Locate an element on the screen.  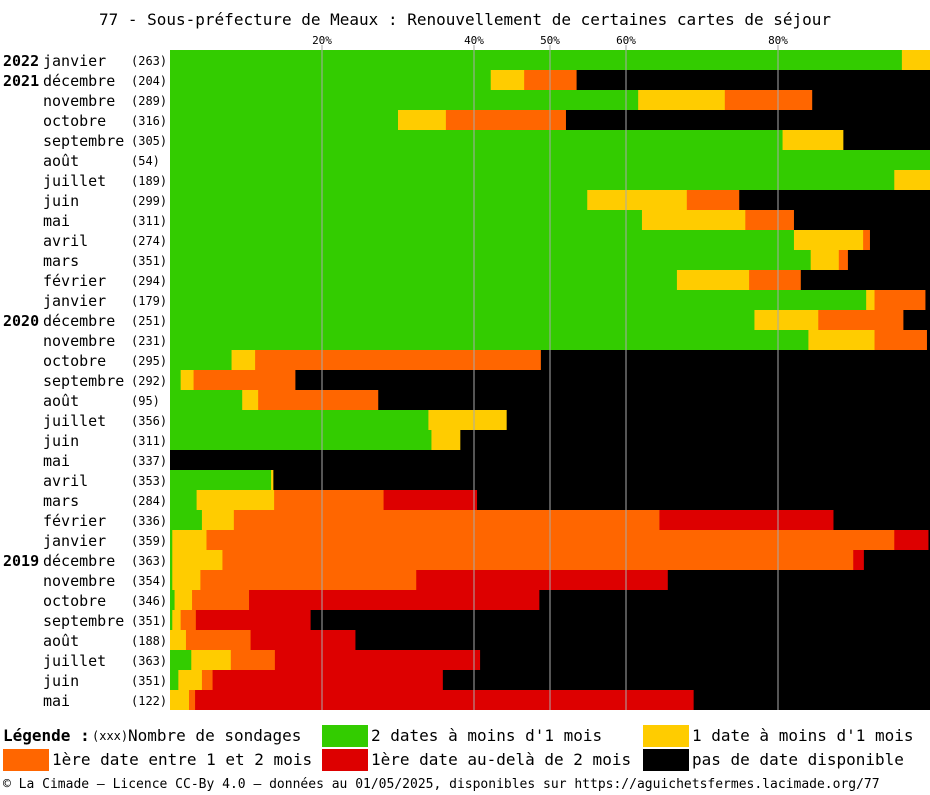
count-label: (54) is located at coordinates (145, 161).